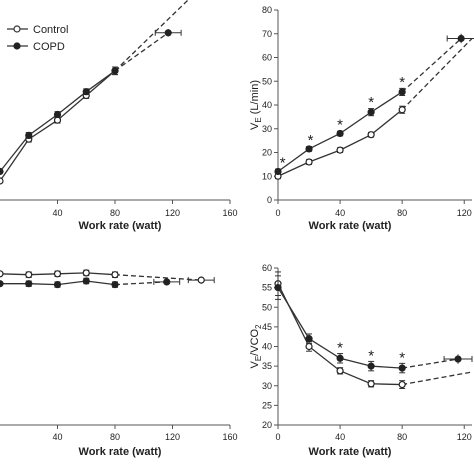 This screenshot has height=474, width=474. Describe the element at coordinates (49, 47) in the screenshot. I see `legend-copd-label: COPD` at that location.